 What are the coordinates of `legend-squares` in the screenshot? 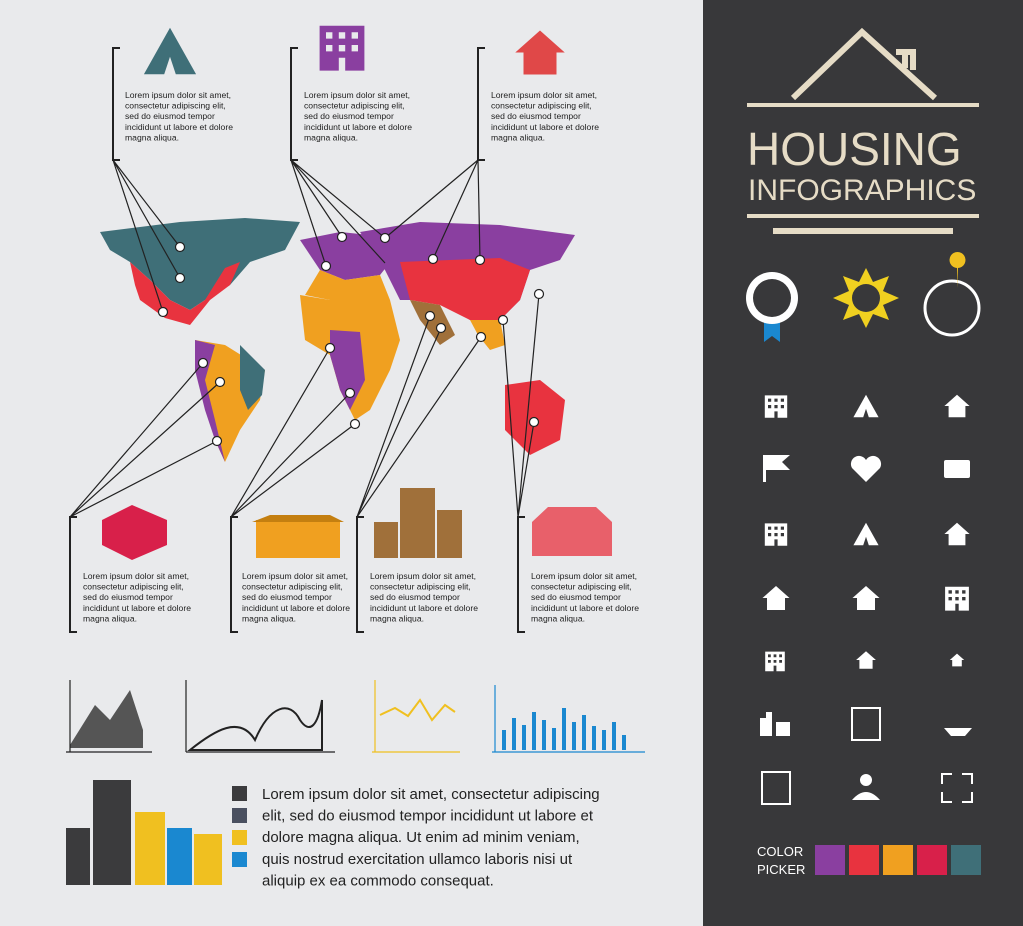 It's located at (239, 826).